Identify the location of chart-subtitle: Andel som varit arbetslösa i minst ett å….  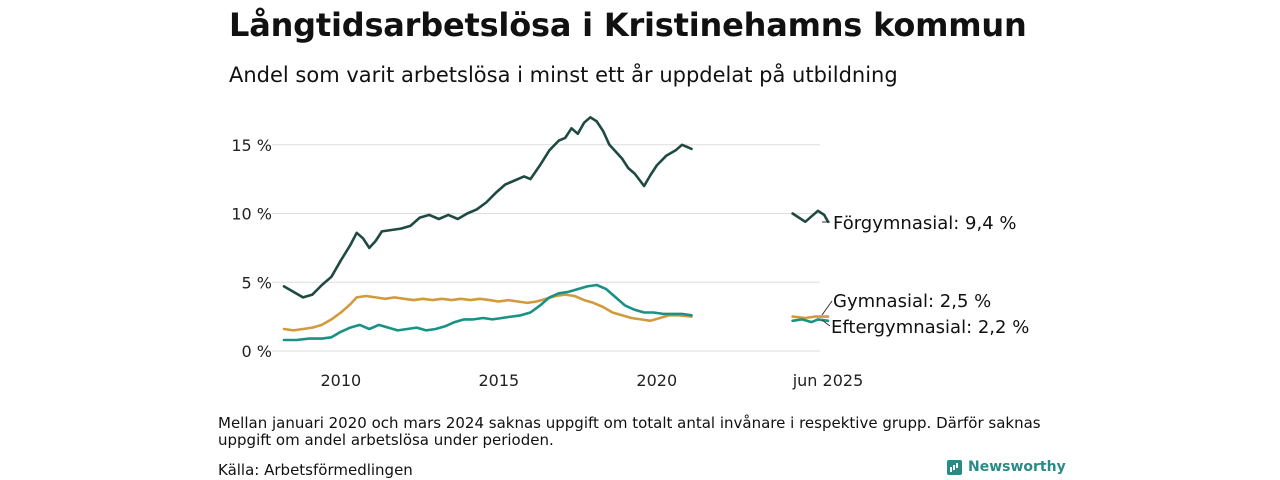
(563, 75).